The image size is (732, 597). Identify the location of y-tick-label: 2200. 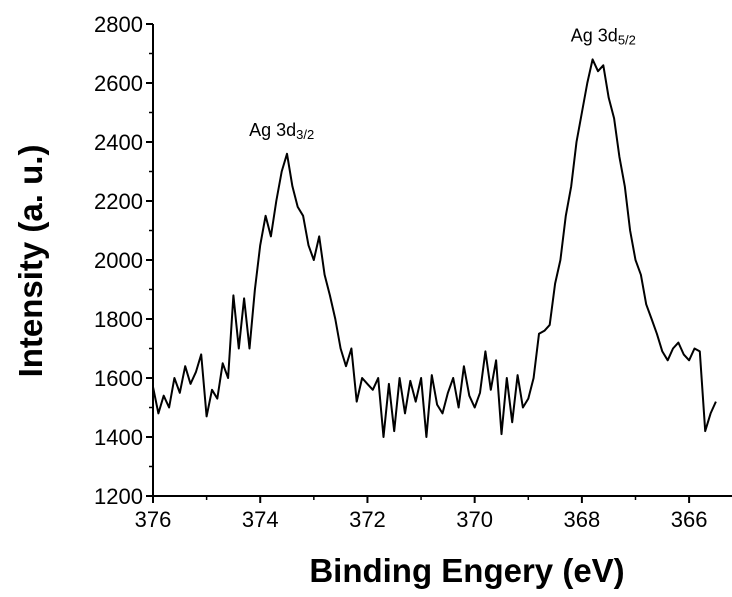
(118, 201).